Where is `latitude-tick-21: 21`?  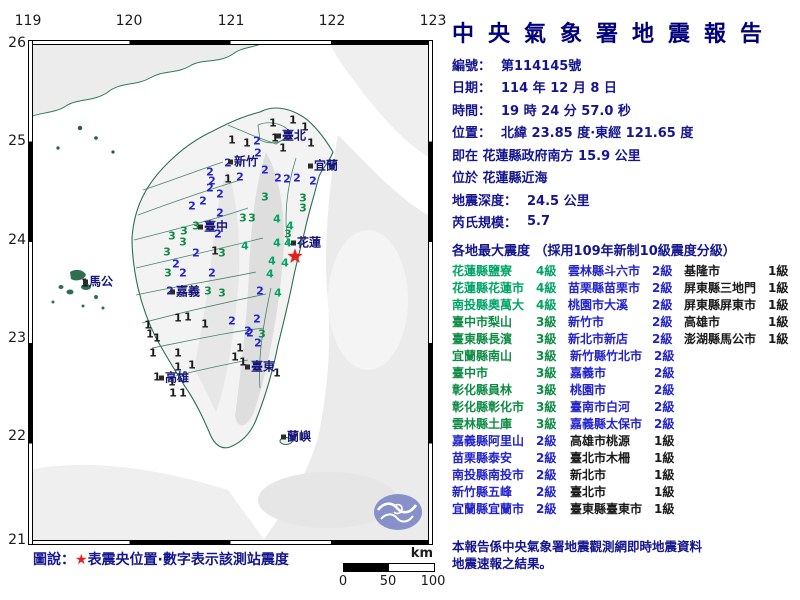 latitude-tick-21: 21 is located at coordinates (17, 540).